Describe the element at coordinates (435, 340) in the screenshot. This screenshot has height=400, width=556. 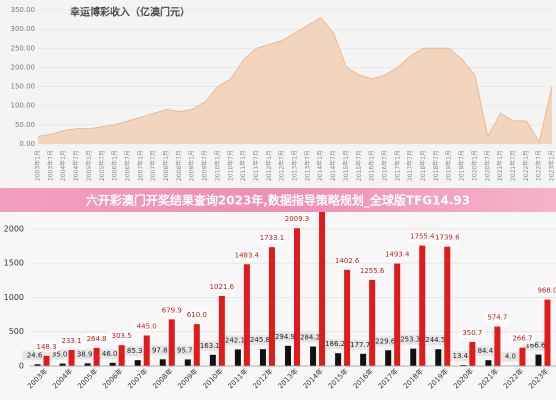
I see `data-label: 244.5` at that location.